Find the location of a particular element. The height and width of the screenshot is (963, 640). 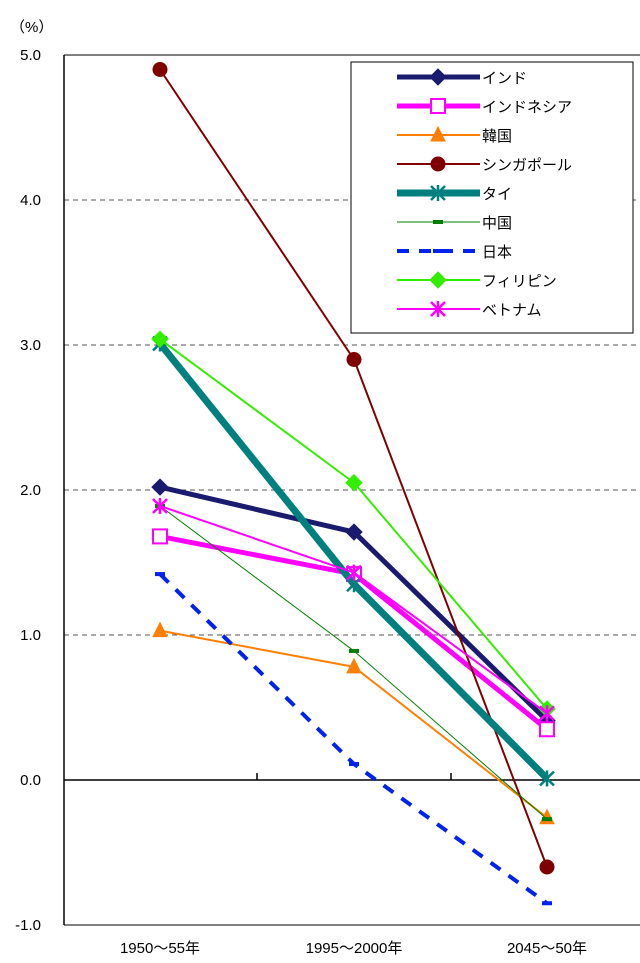

legend-entry: ベトナム is located at coordinates (469, 310).